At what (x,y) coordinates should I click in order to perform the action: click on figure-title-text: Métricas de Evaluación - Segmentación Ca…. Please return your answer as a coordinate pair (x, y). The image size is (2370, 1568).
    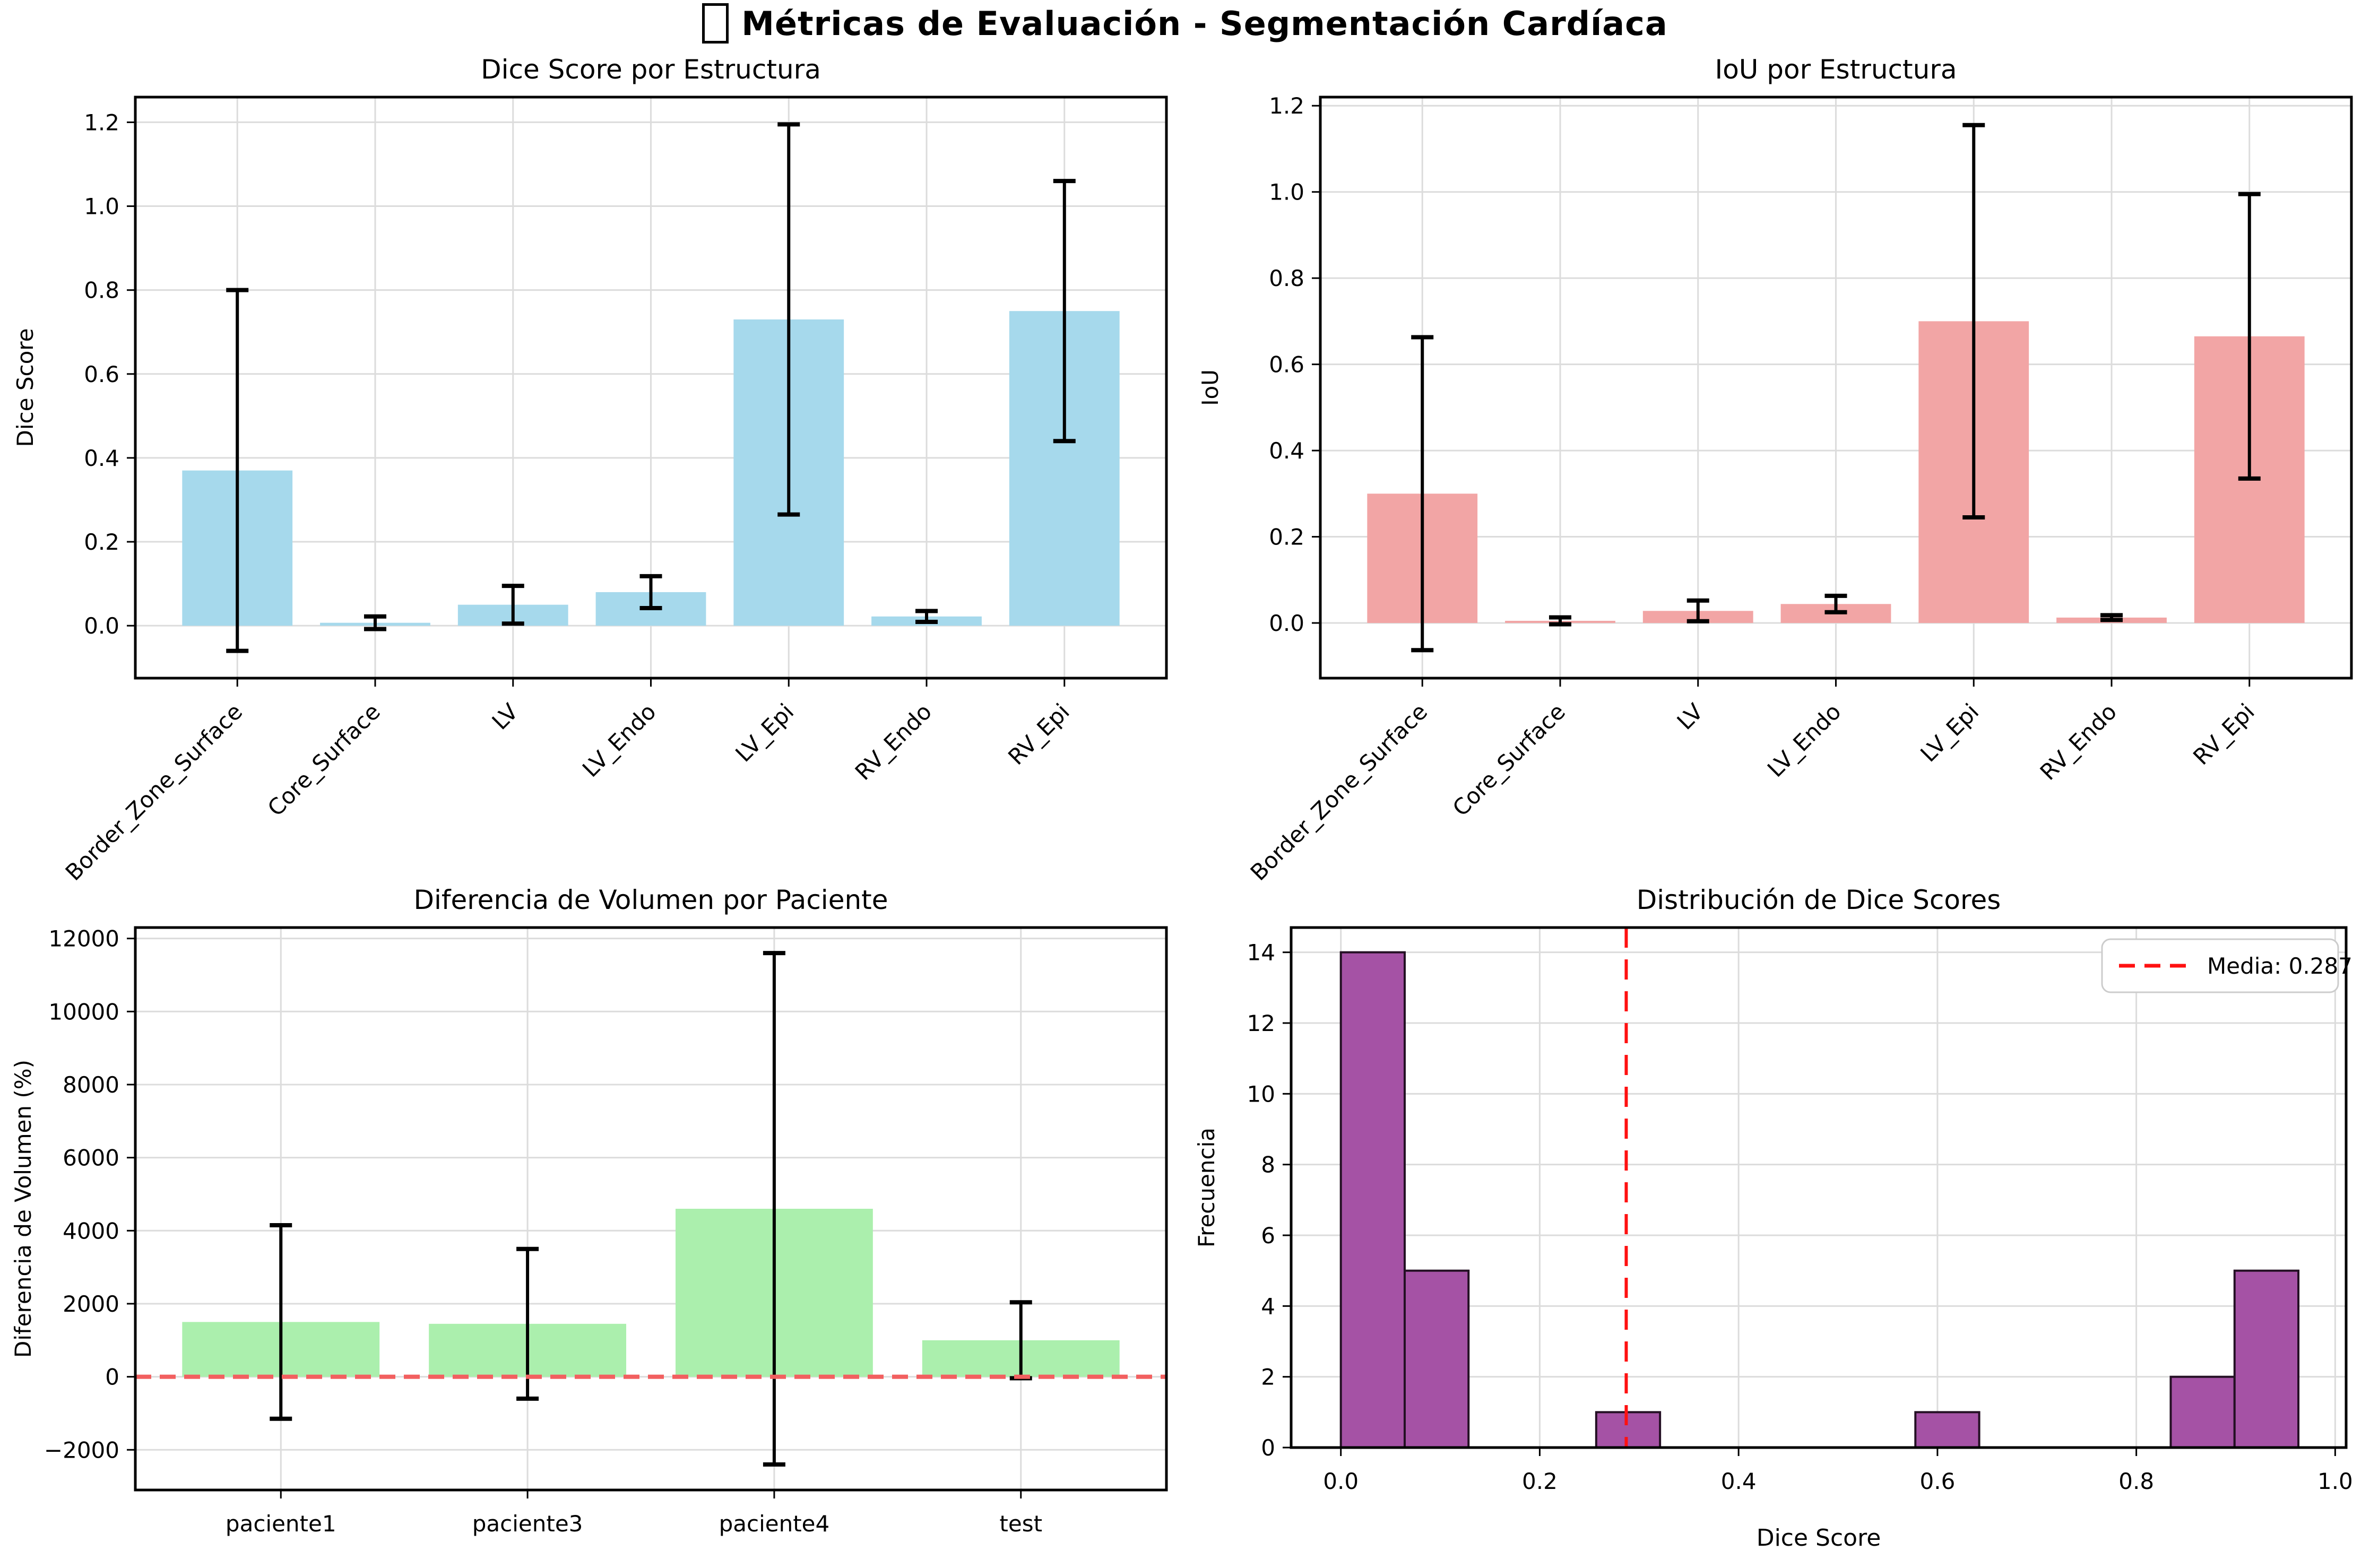
    Looking at the image, I should click on (1204, 23).